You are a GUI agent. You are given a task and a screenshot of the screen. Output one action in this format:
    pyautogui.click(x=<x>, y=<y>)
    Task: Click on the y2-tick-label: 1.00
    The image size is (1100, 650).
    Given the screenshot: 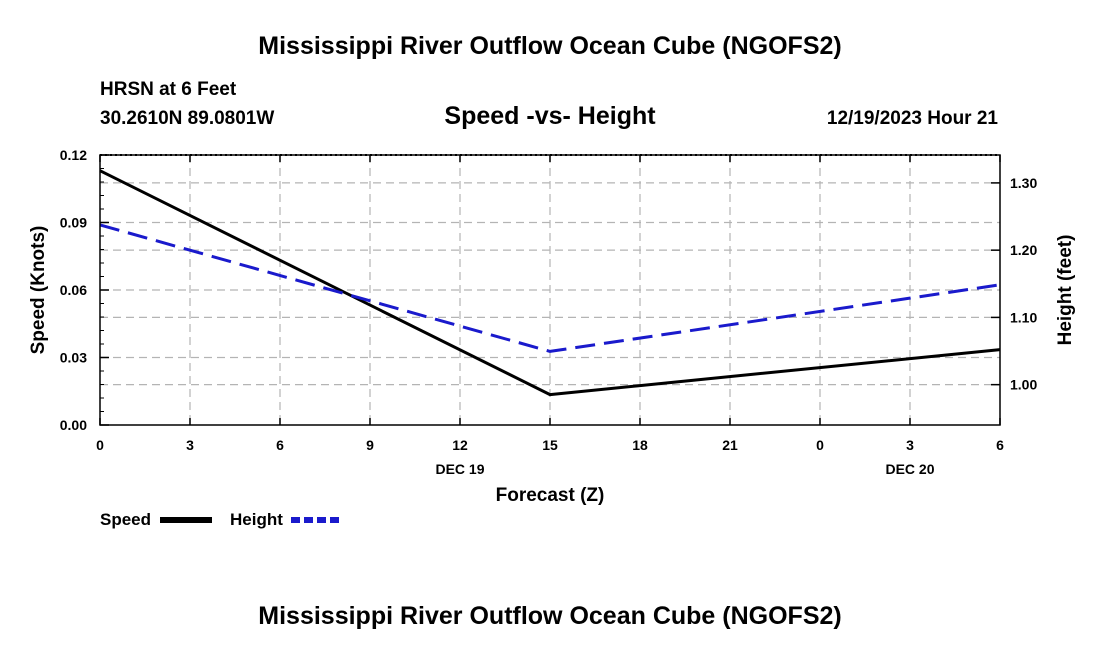 What is the action you would take?
    pyautogui.click(x=1023, y=385)
    